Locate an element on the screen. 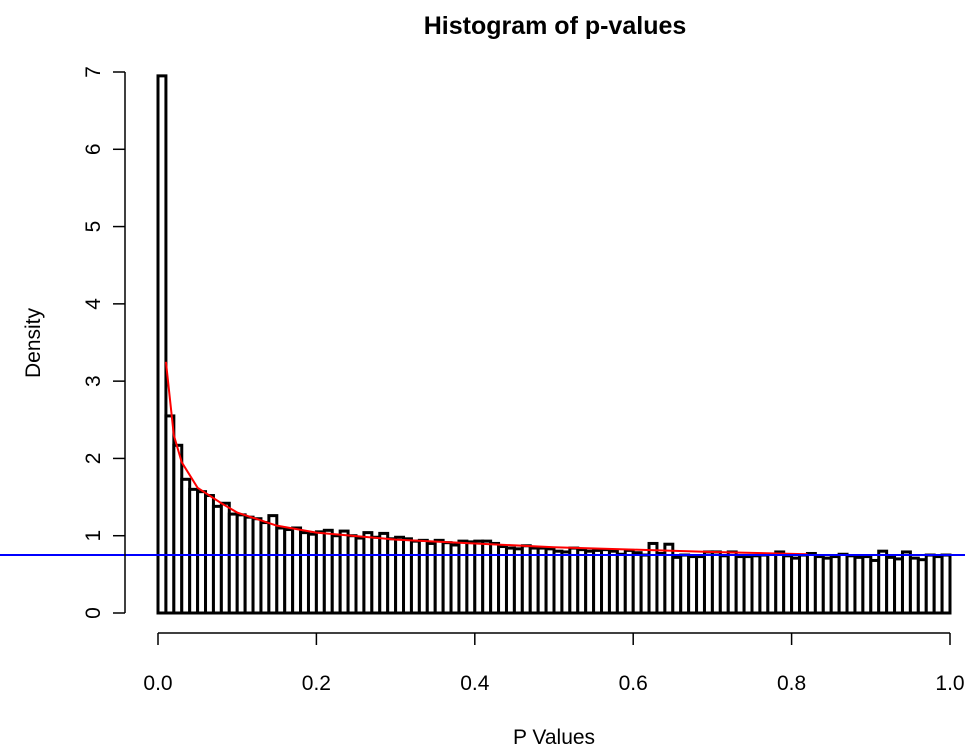 This screenshot has width=965, height=754. x-tick-label: 0.0 is located at coordinates (157, 683).